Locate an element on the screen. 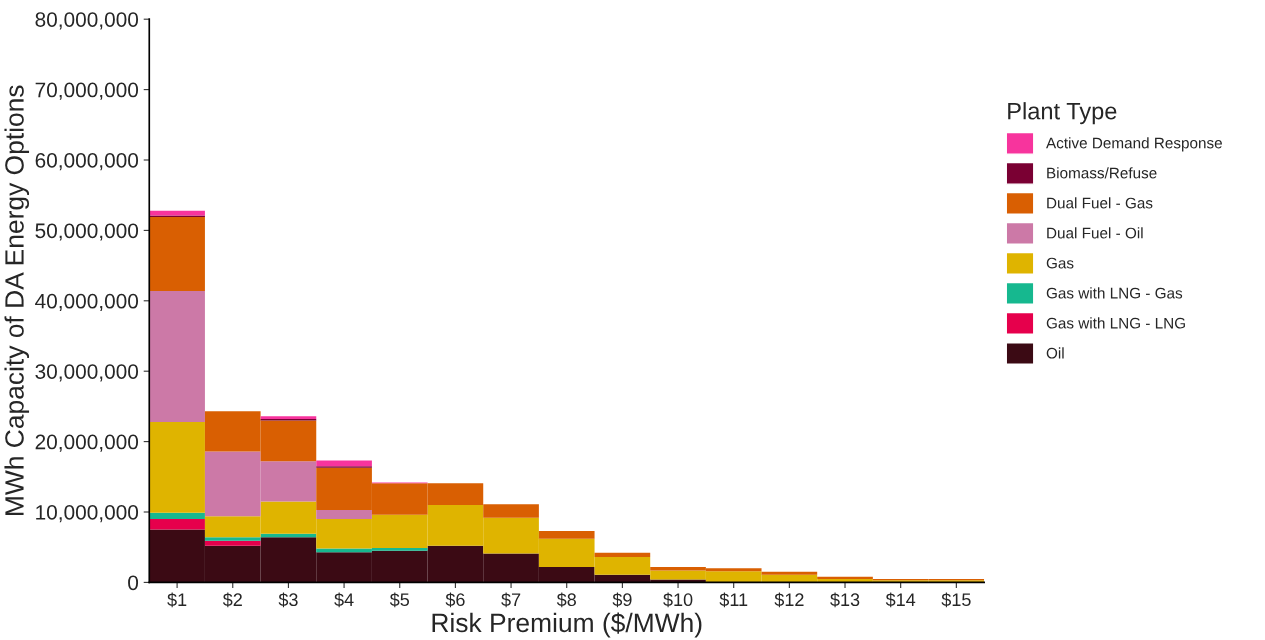  y-tick-label: 70,000,000 is located at coordinates (87, 91).